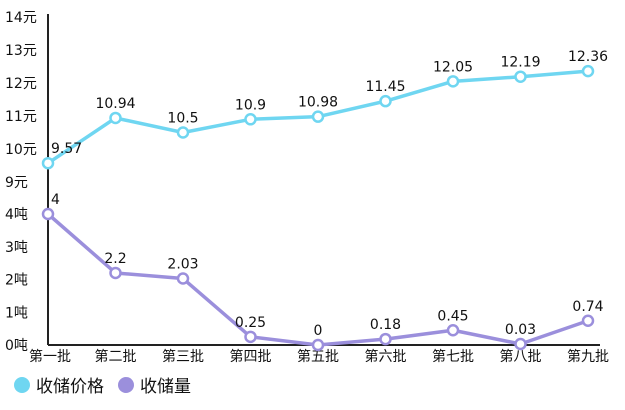 The image size is (625, 410). Describe the element at coordinates (21, 117) in the screenshot. I see `y-tick-label-price: 11元` at that location.